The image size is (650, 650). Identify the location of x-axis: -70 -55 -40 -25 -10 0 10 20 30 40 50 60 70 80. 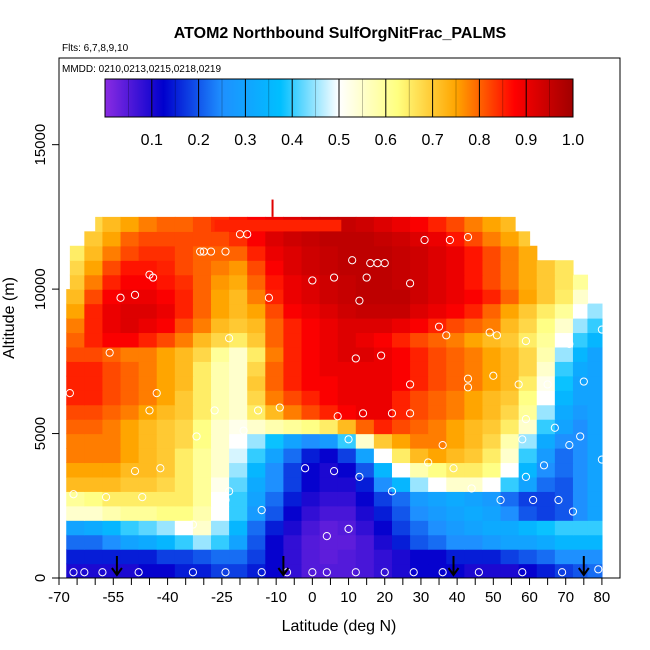
(329, 592).